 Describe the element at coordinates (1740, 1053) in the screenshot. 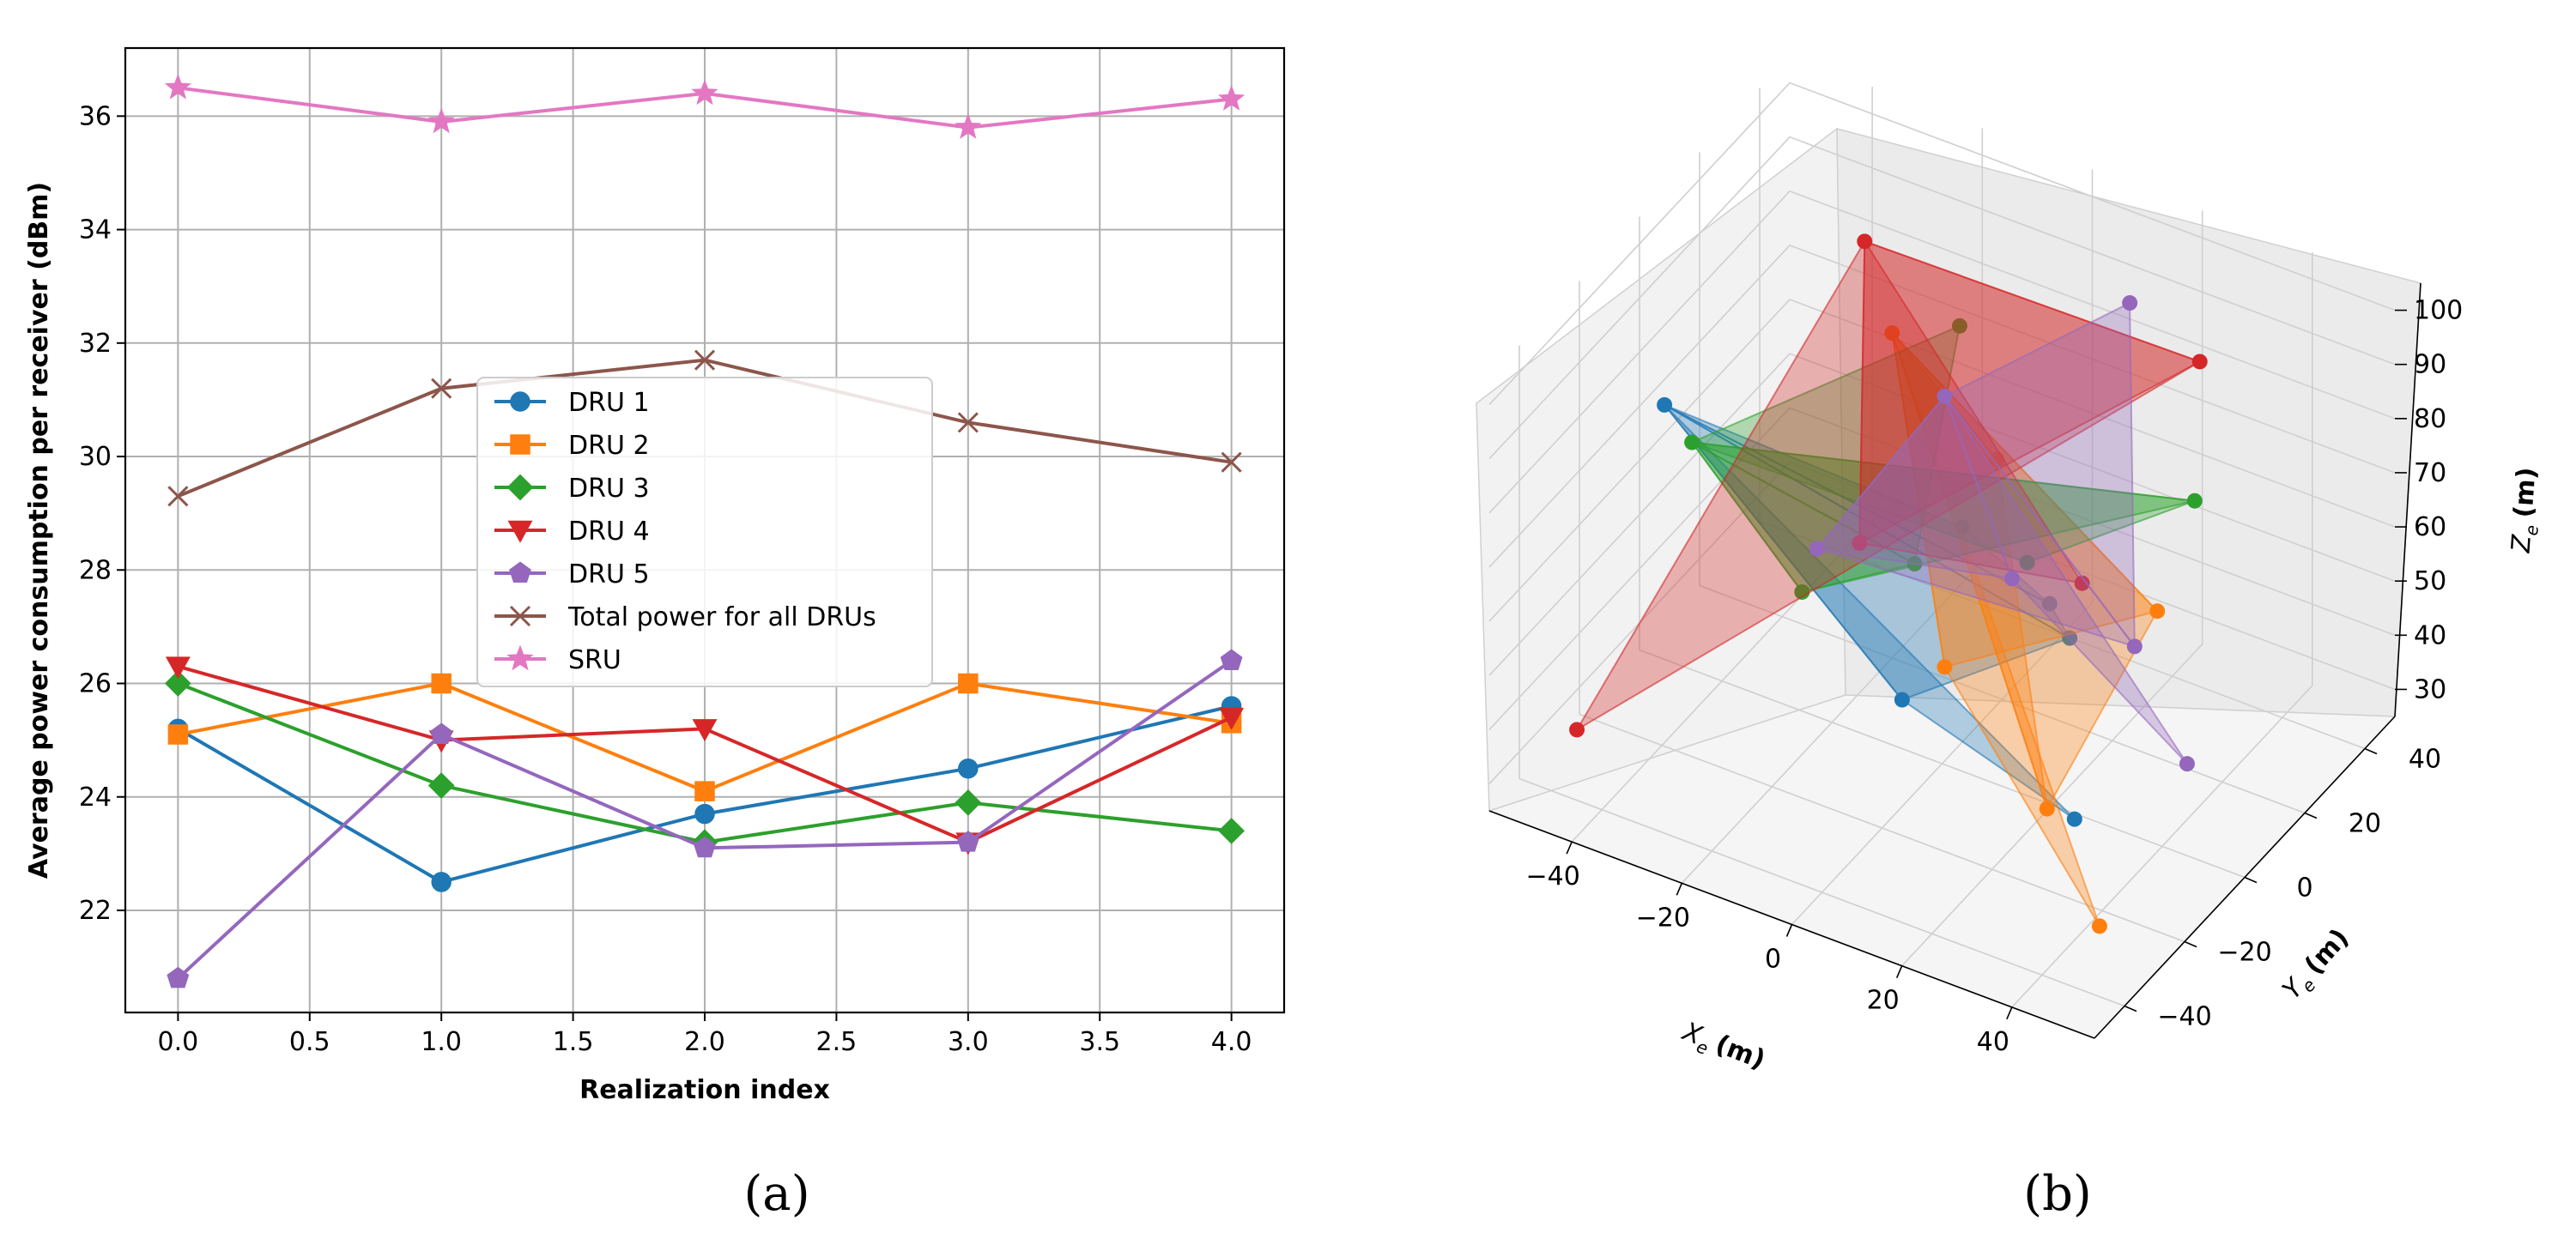

I see `x-label-unit: (m)` at that location.